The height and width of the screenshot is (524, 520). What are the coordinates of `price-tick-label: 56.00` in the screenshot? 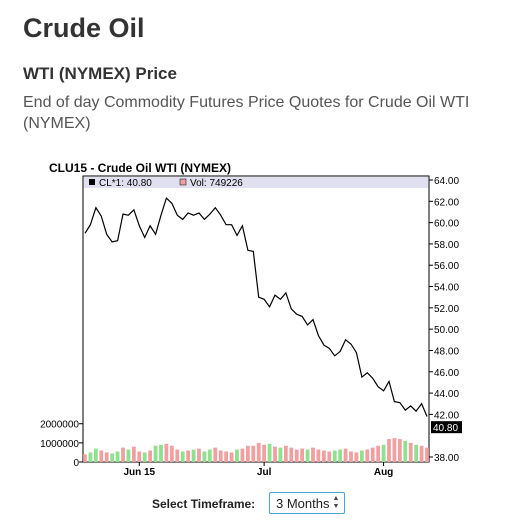 It's located at (446, 266).